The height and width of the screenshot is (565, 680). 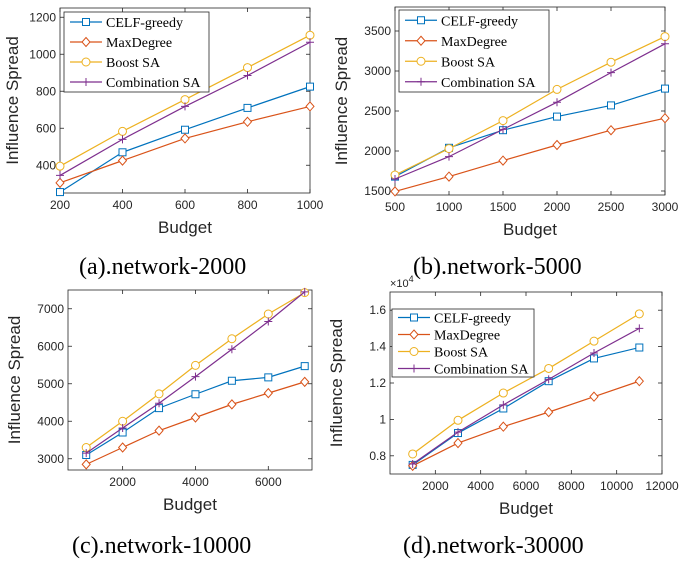 What do you see at coordinates (526, 486) in the screenshot?
I see `x-tick-label: 6000` at bounding box center [526, 486].